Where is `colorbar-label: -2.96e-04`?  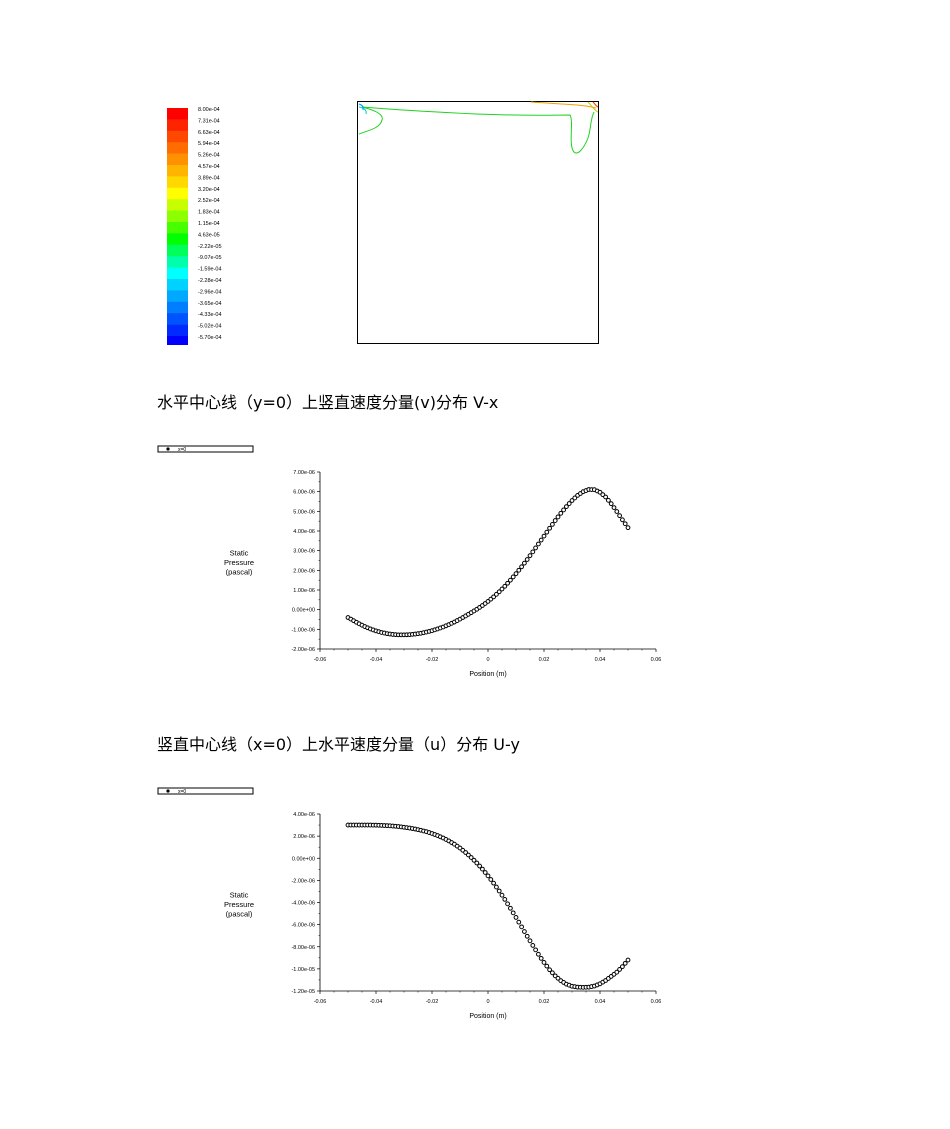
colorbar-label: -2.96e-04 is located at coordinates (210, 292).